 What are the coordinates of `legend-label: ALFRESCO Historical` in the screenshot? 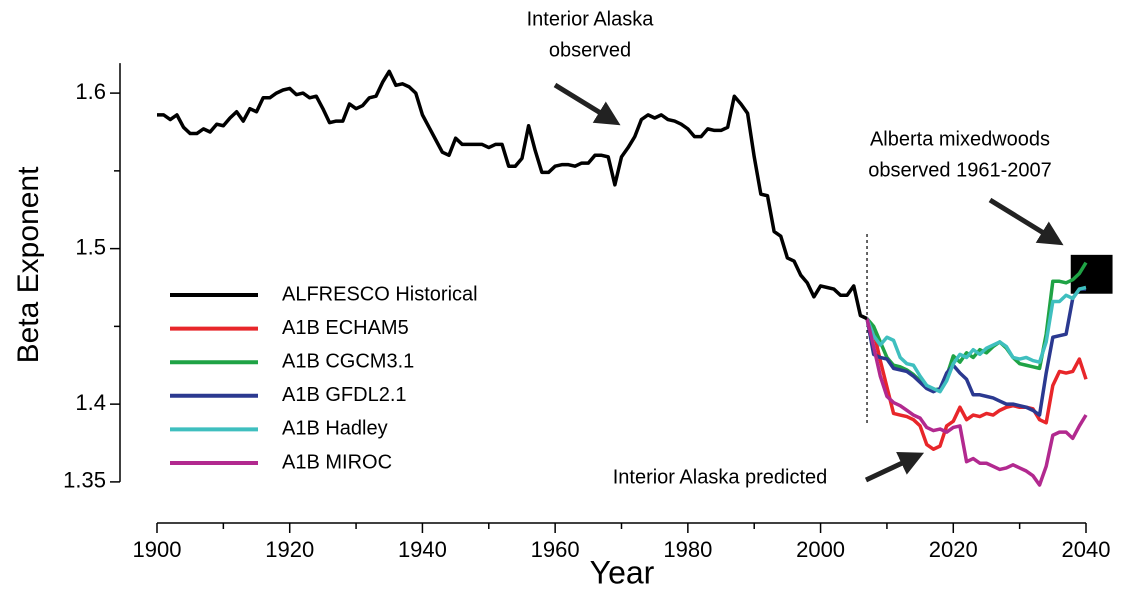 It's located at (380, 294).